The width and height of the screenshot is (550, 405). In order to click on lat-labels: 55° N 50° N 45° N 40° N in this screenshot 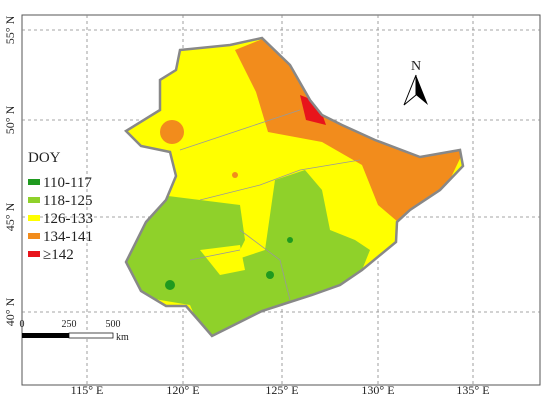, I will do `click(10, 170)`.